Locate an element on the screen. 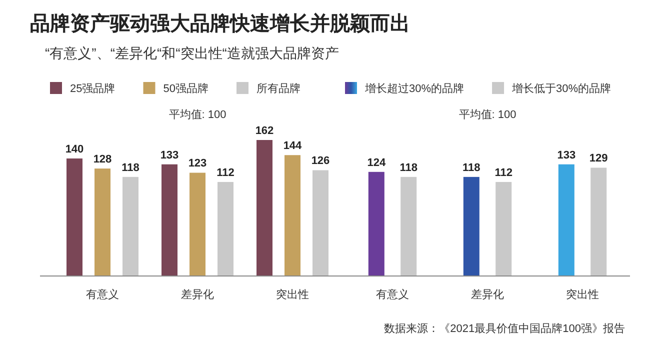 The width and height of the screenshot is (663, 345). data-label: 144 is located at coordinates (293, 146).